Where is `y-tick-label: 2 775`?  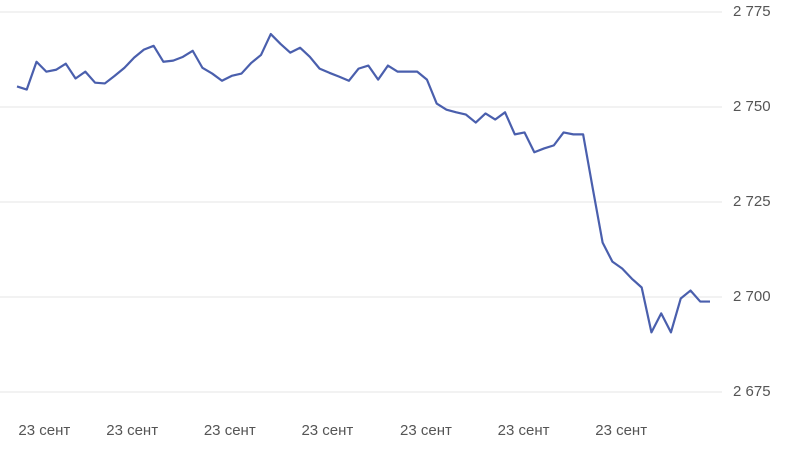 y-tick-label: 2 775 is located at coordinates (752, 11).